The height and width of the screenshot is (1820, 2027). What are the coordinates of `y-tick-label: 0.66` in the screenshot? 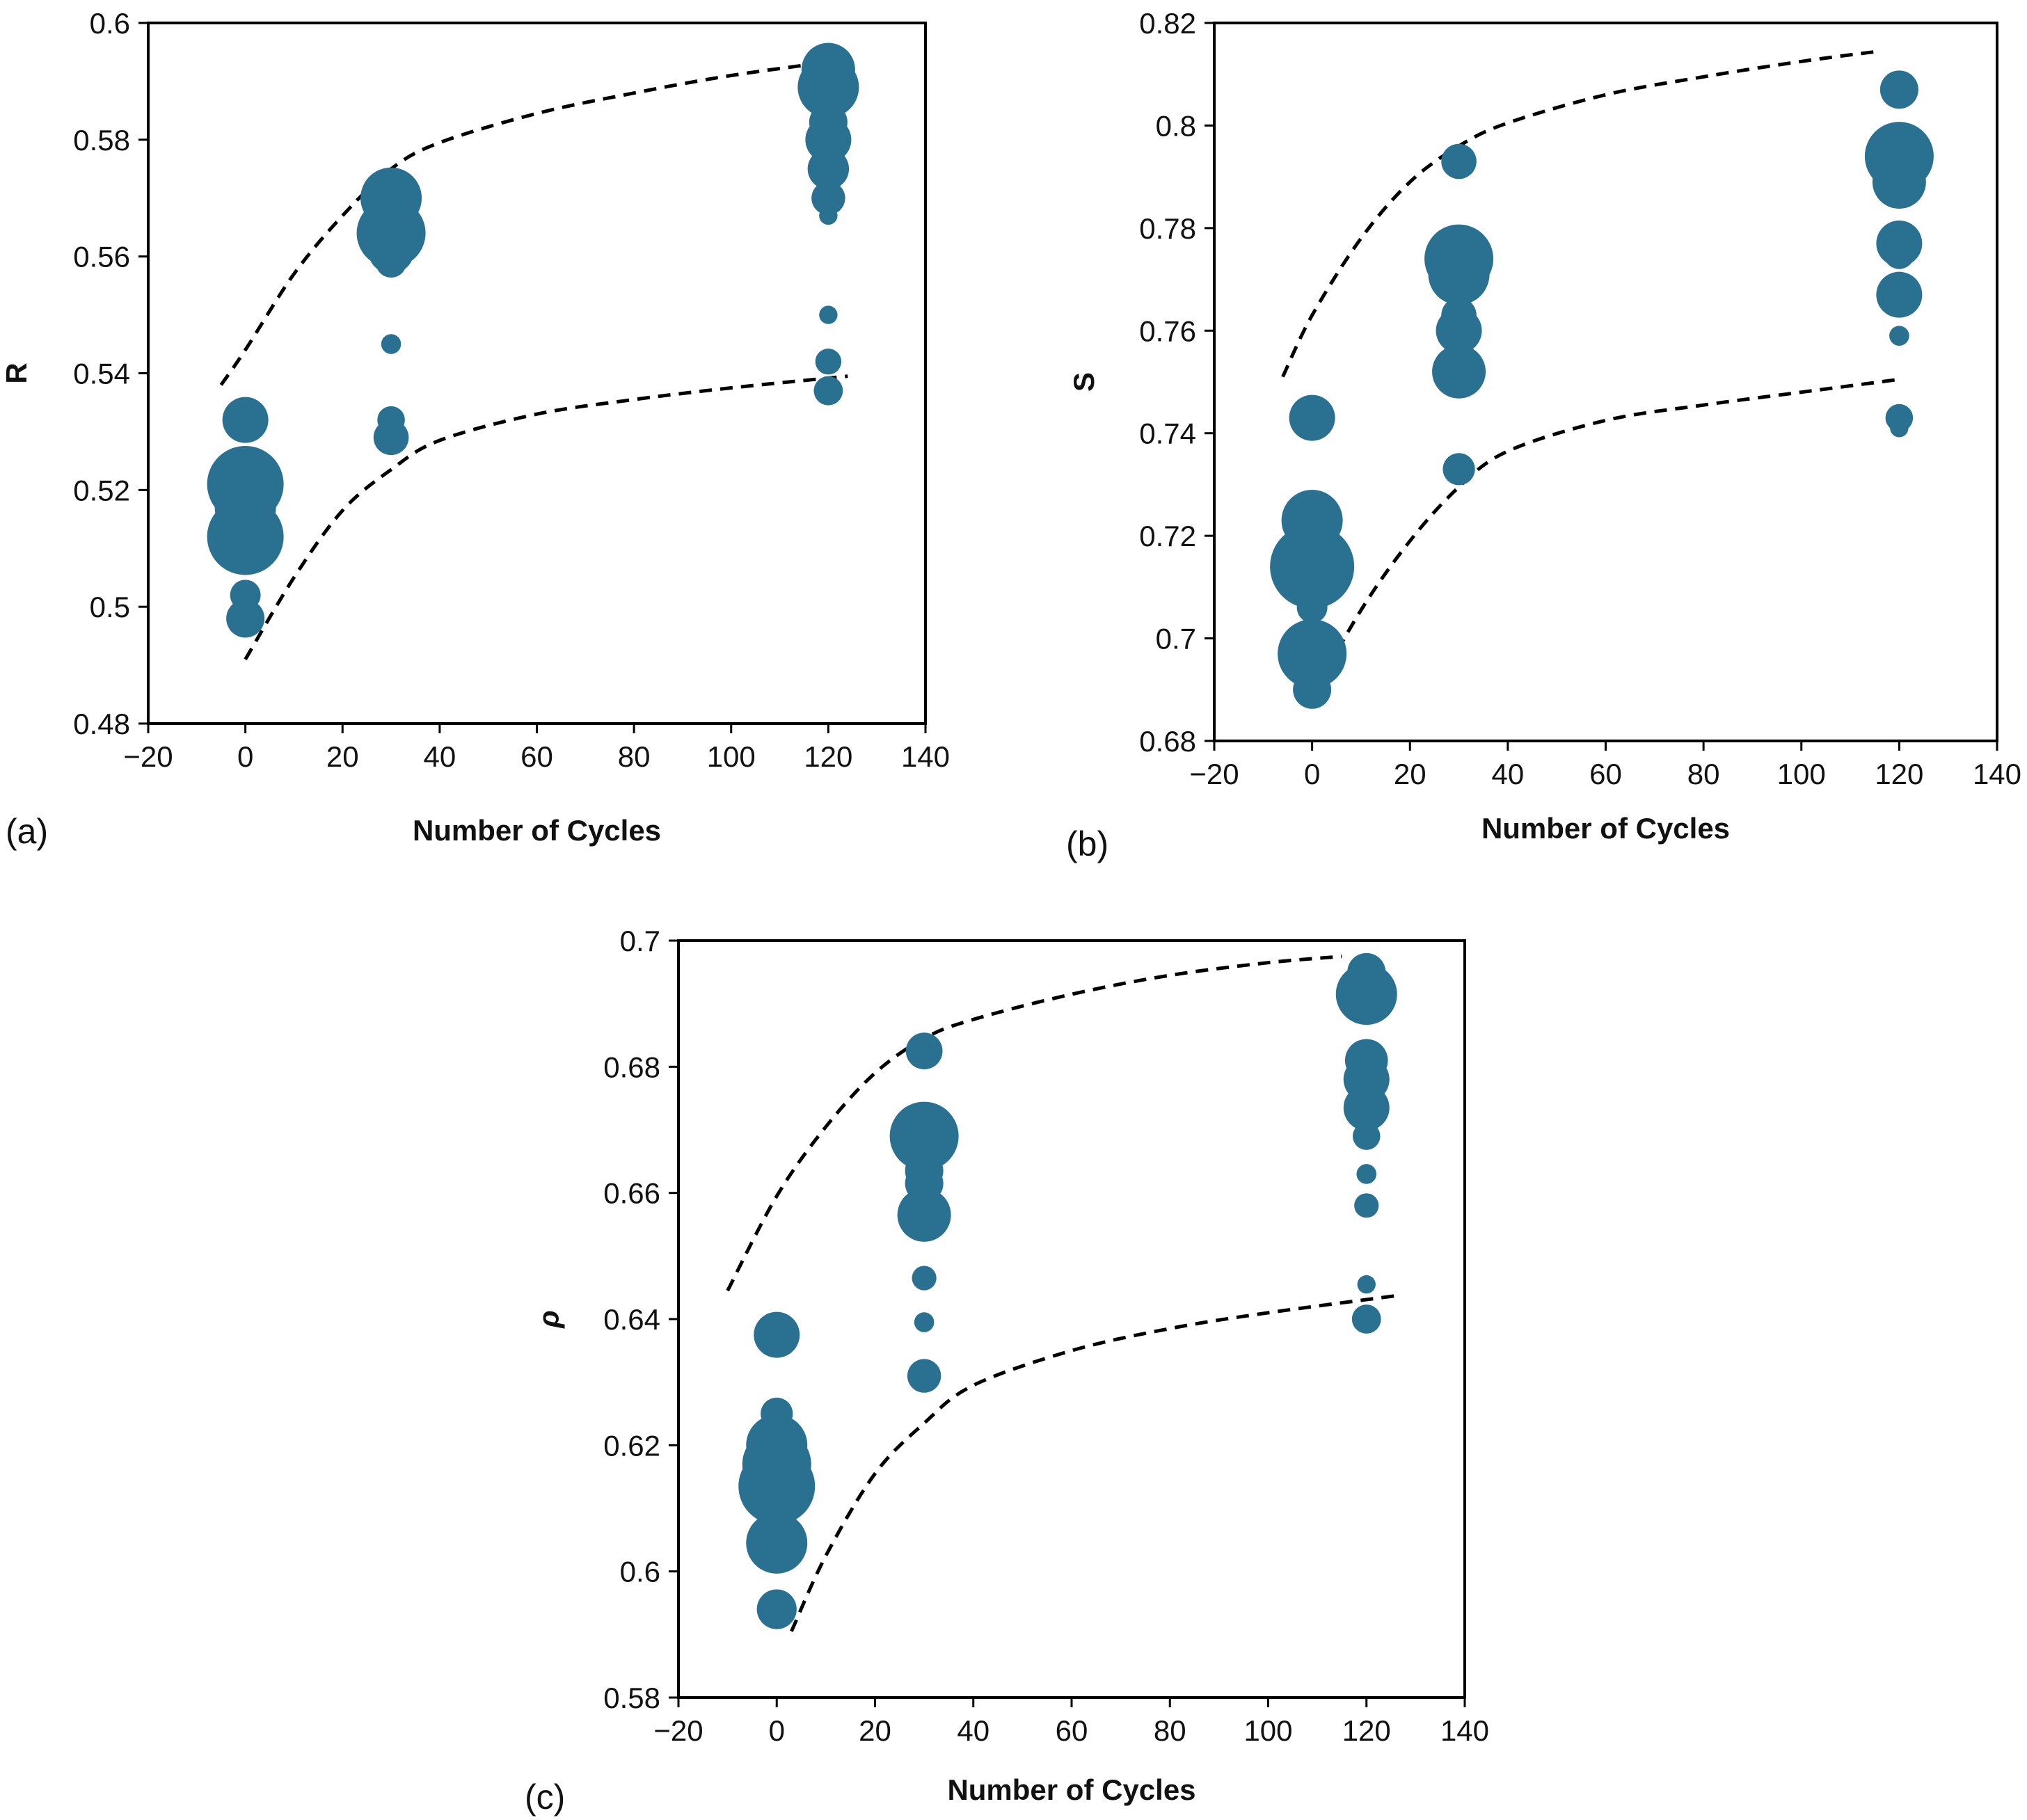 It's located at (631, 1193).